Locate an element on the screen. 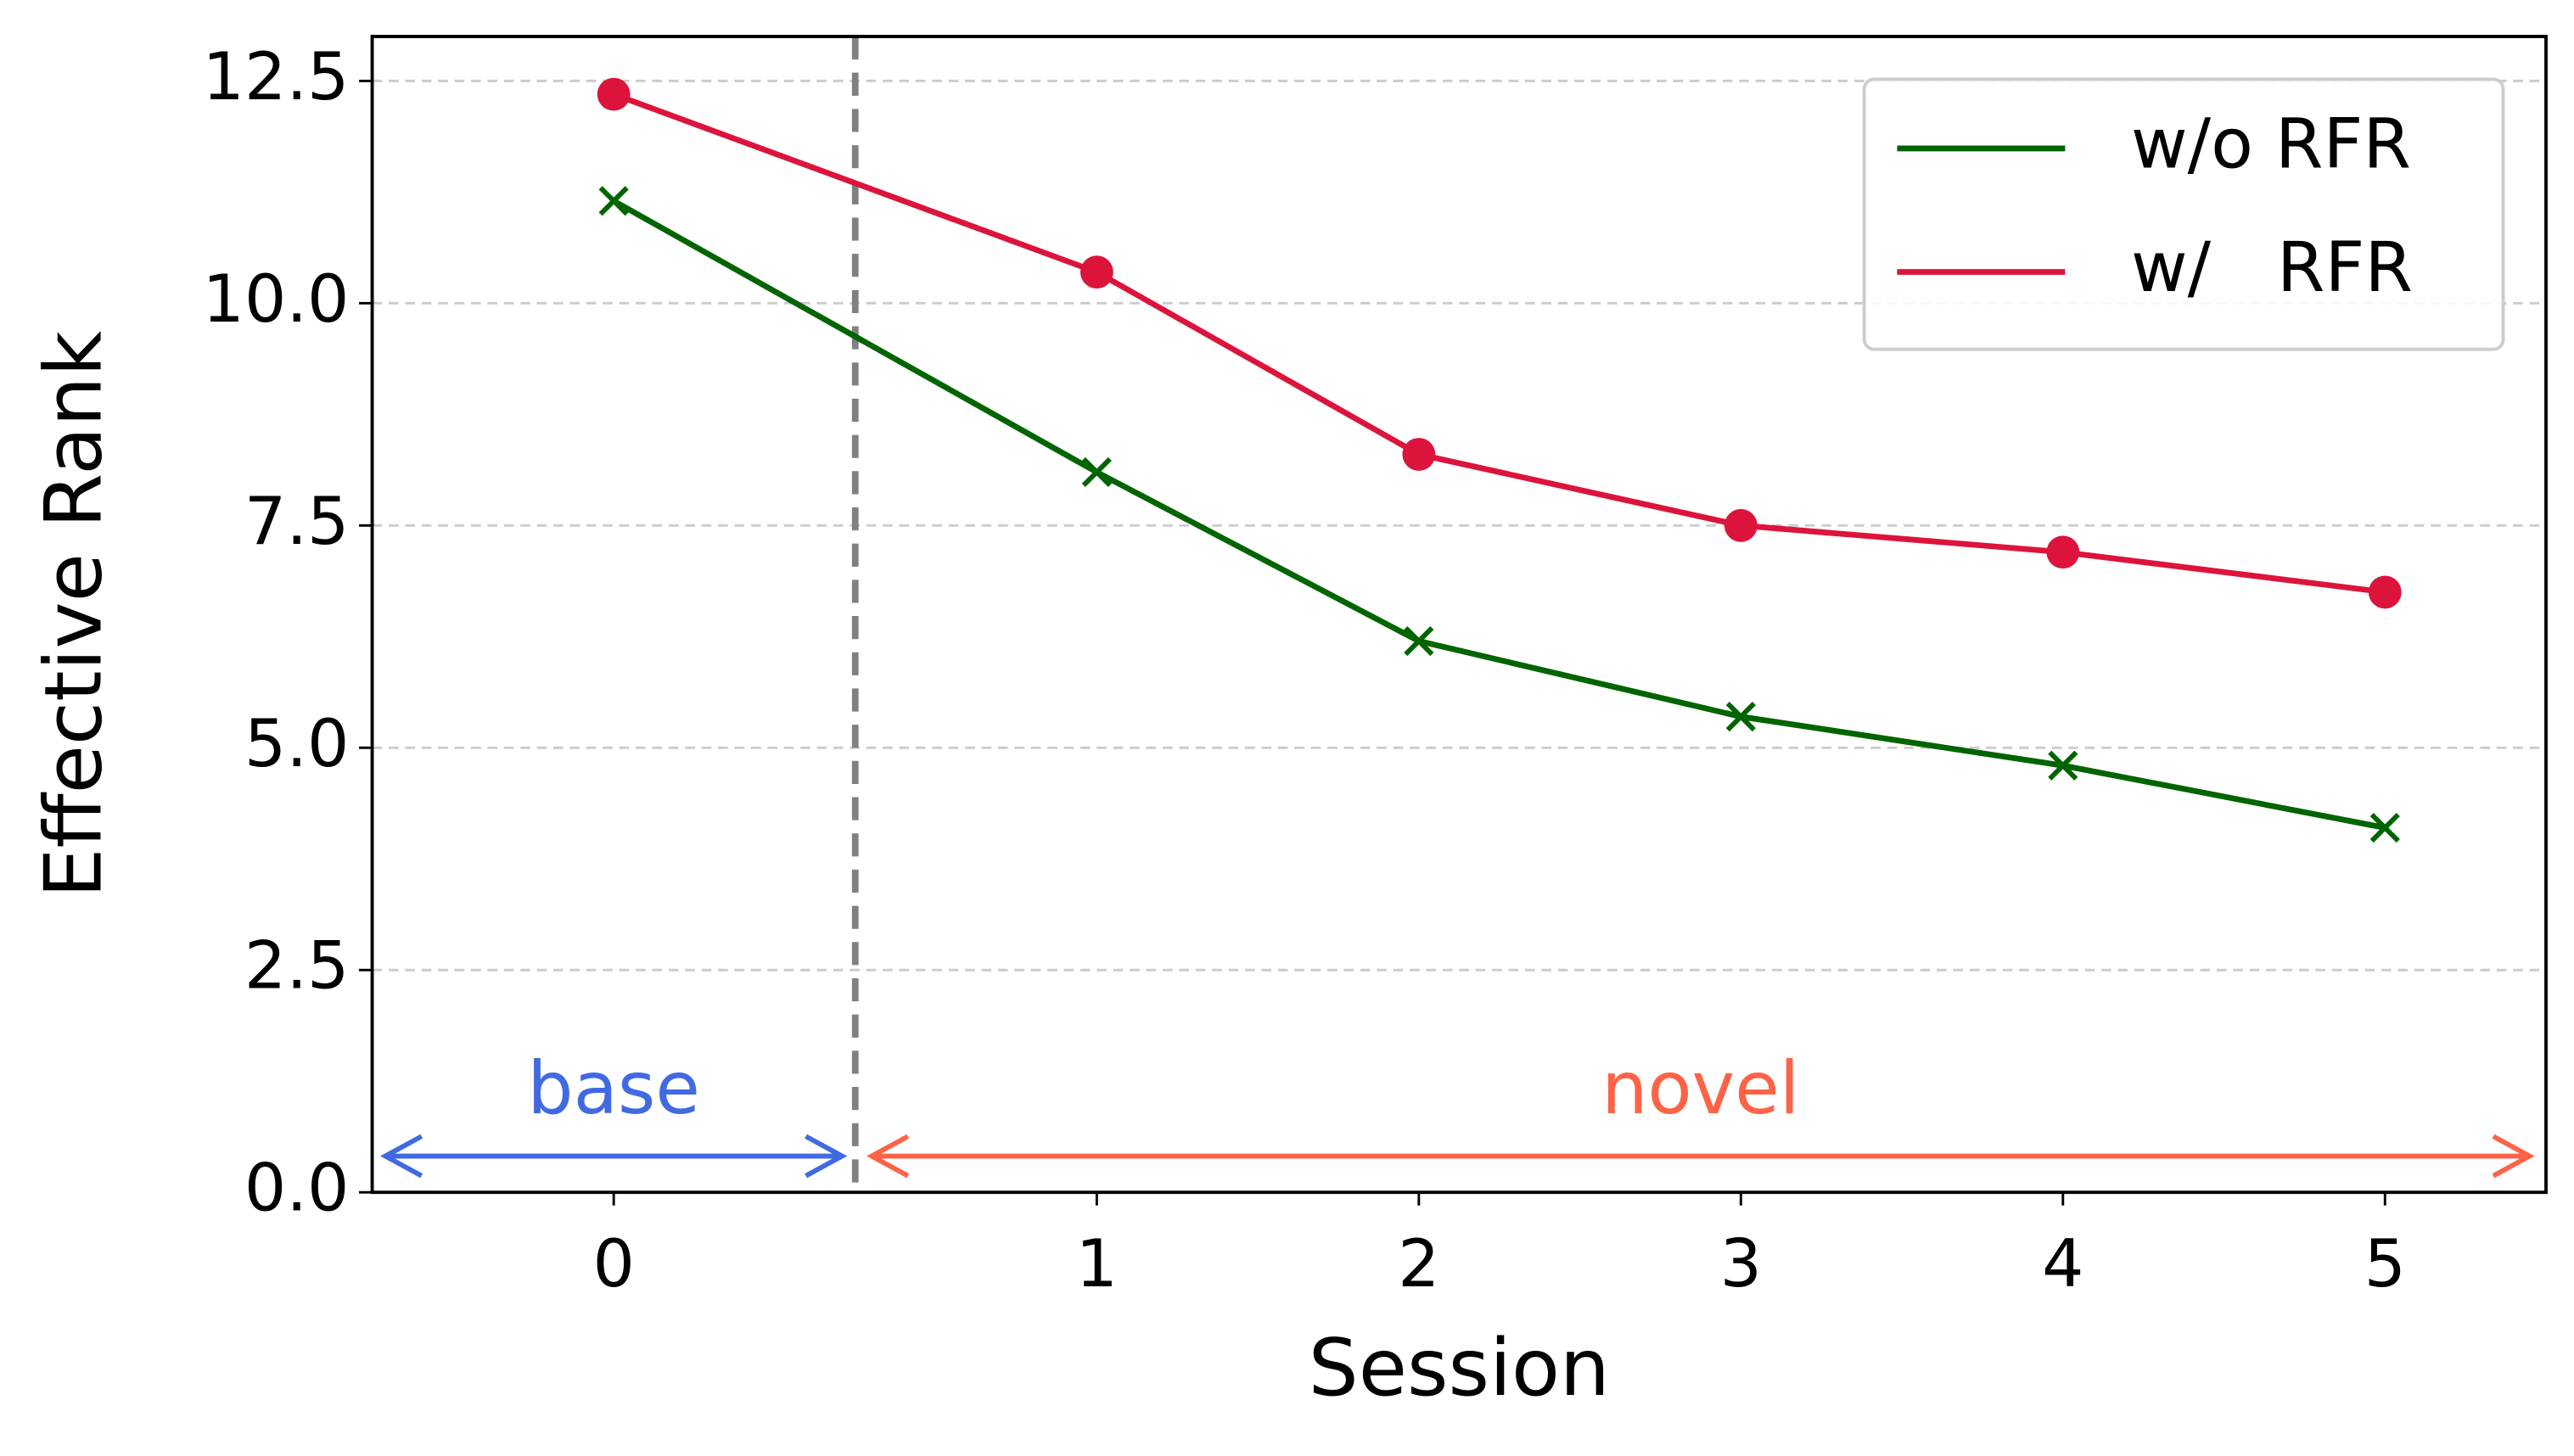 Image resolution: width=2574 pixels, height=1456 pixels. annotation: novel is located at coordinates (1700, 1089).